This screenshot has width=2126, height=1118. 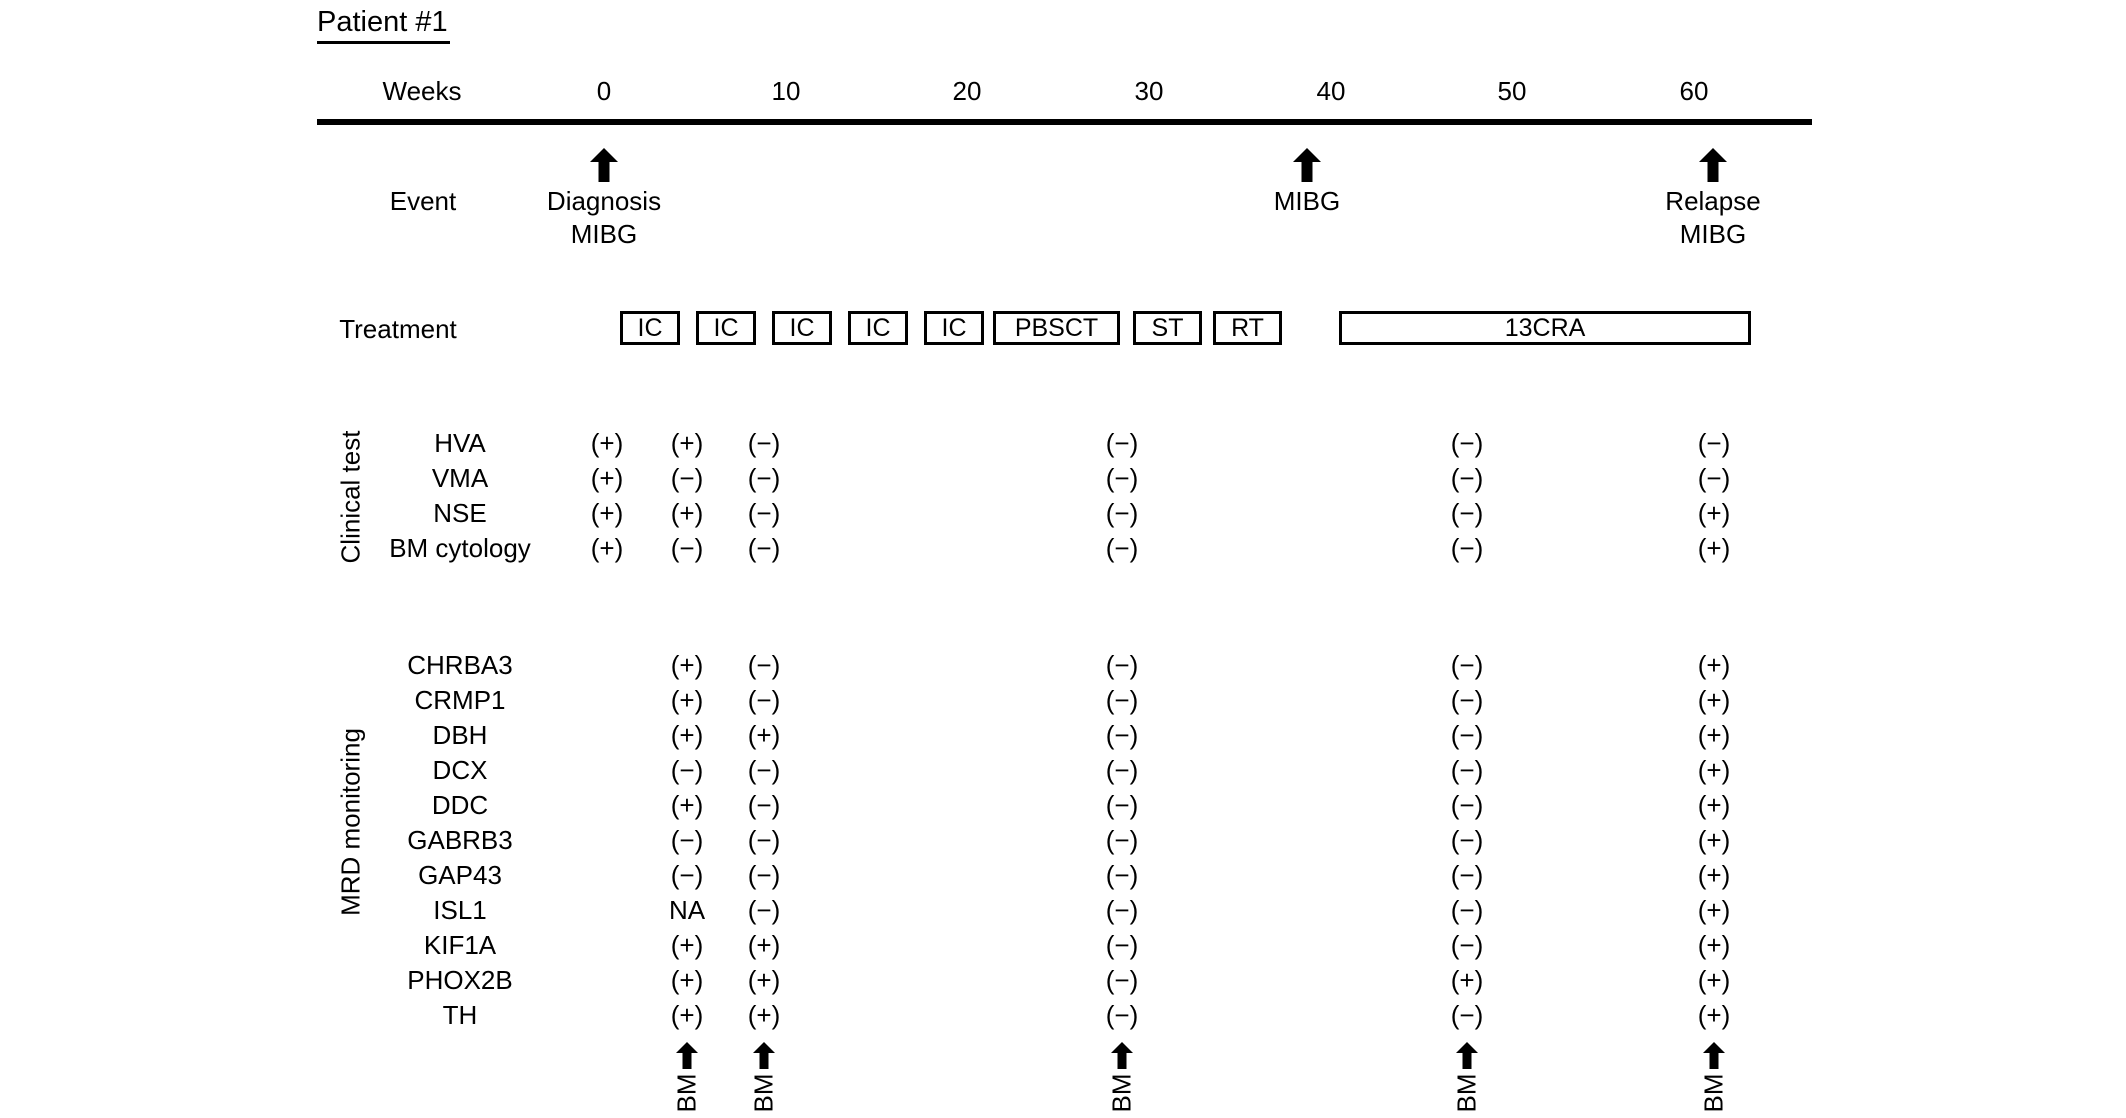 I want to click on assay-value-gap43-col4: (−), so click(x=1122, y=875).